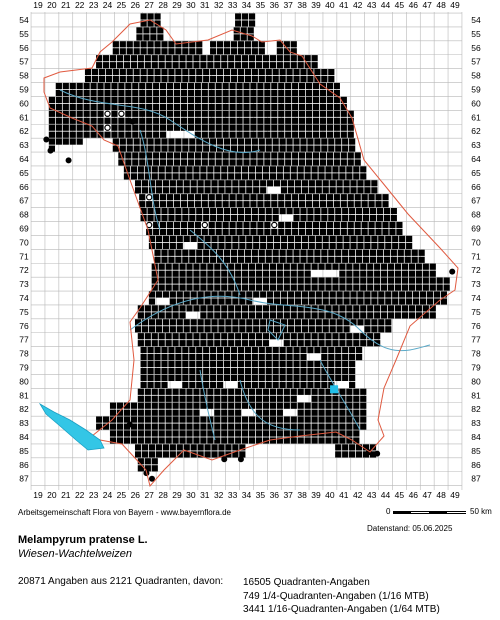 The width and height of the screenshot is (500, 620). I want to click on x-axis-label-bottom: 34, so click(247, 495).